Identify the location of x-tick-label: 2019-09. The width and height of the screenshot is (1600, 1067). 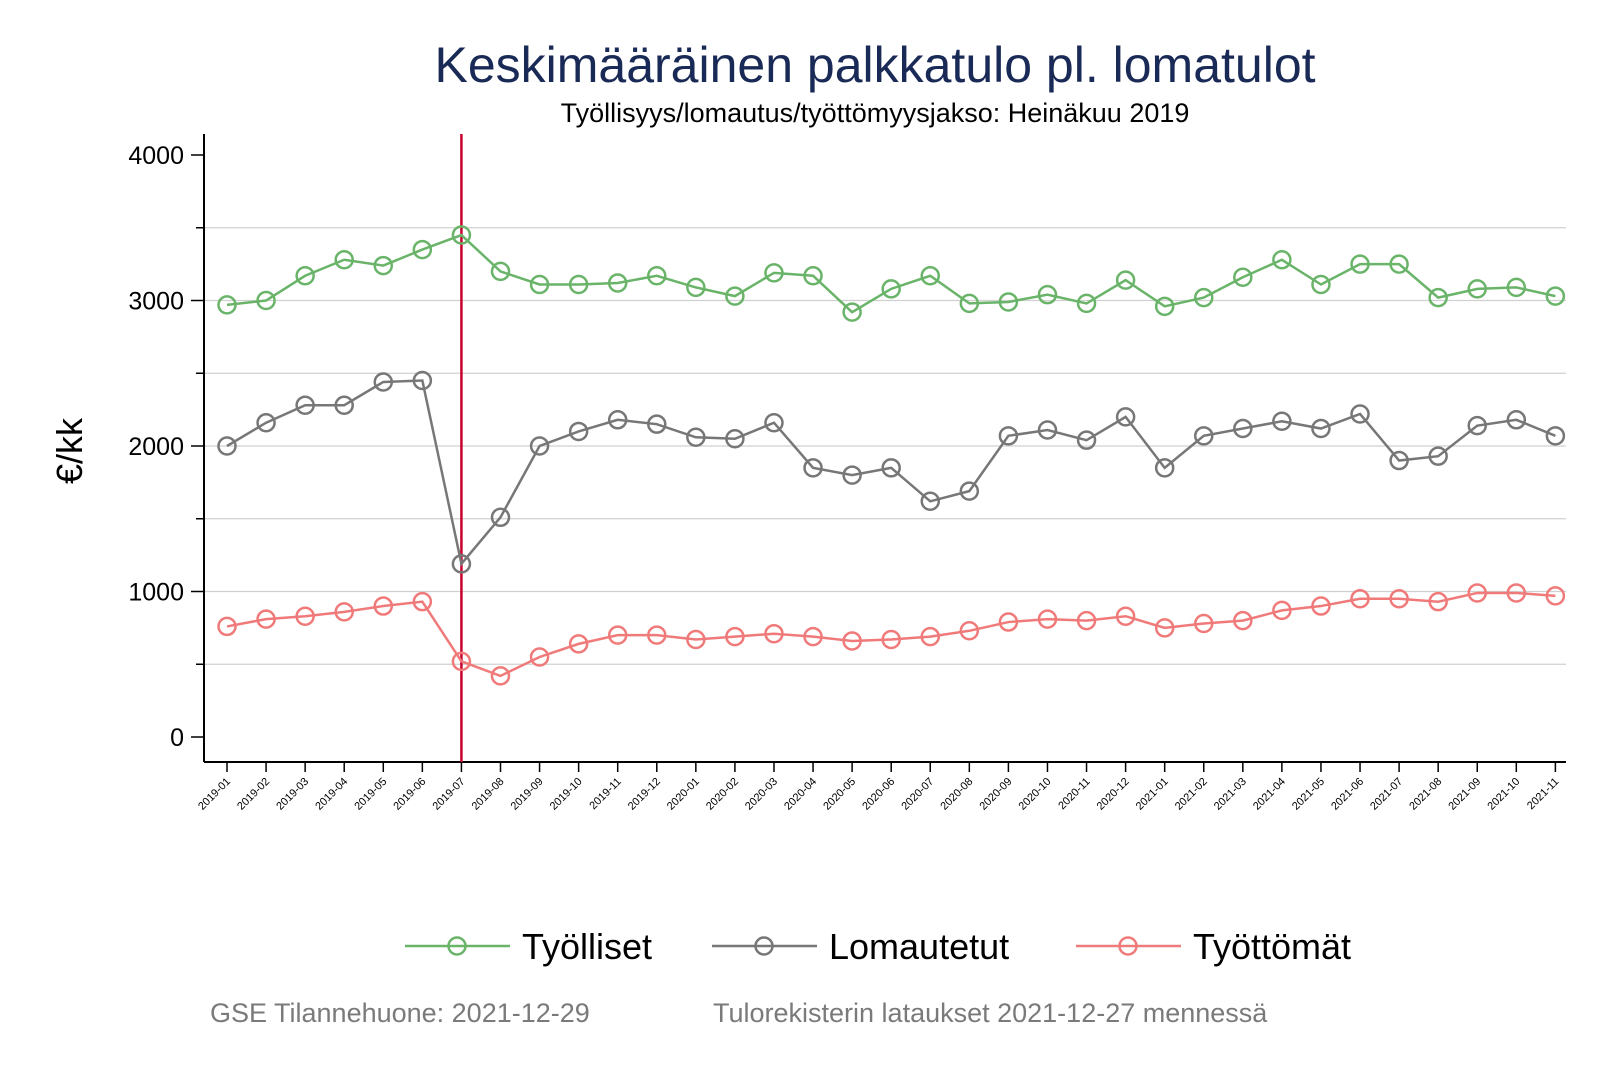
(527, 794).